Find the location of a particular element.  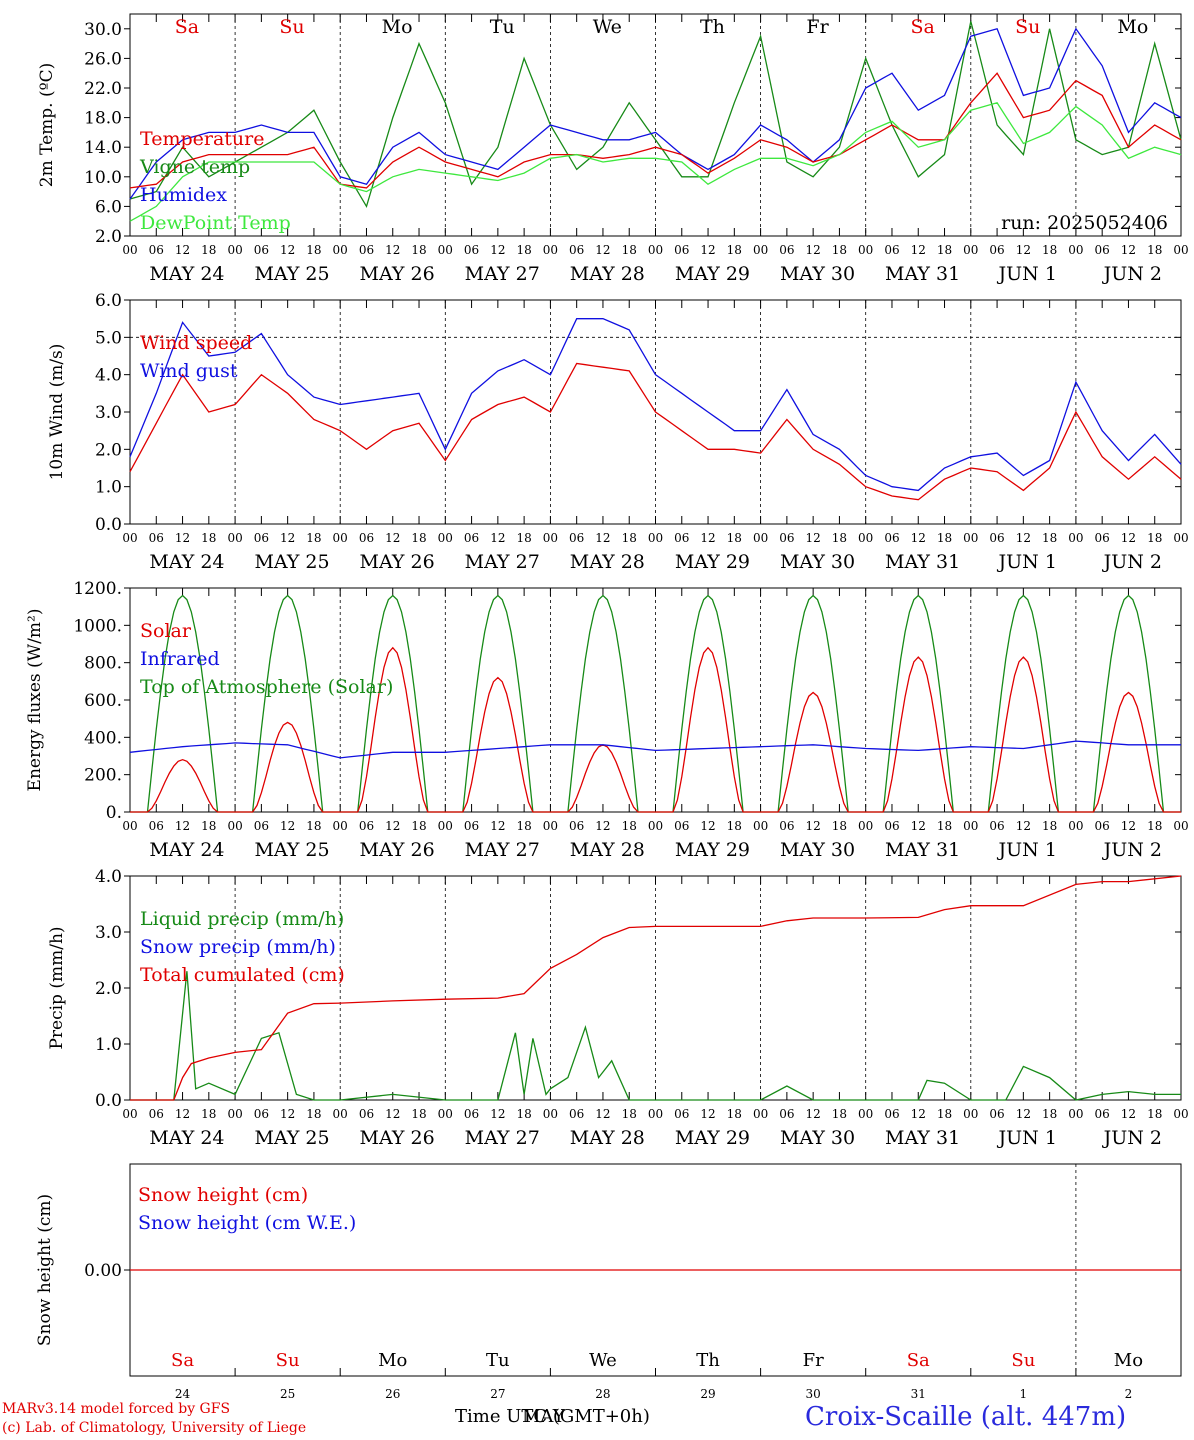

date-label-0-1: MAY 25 is located at coordinates (291, 274).